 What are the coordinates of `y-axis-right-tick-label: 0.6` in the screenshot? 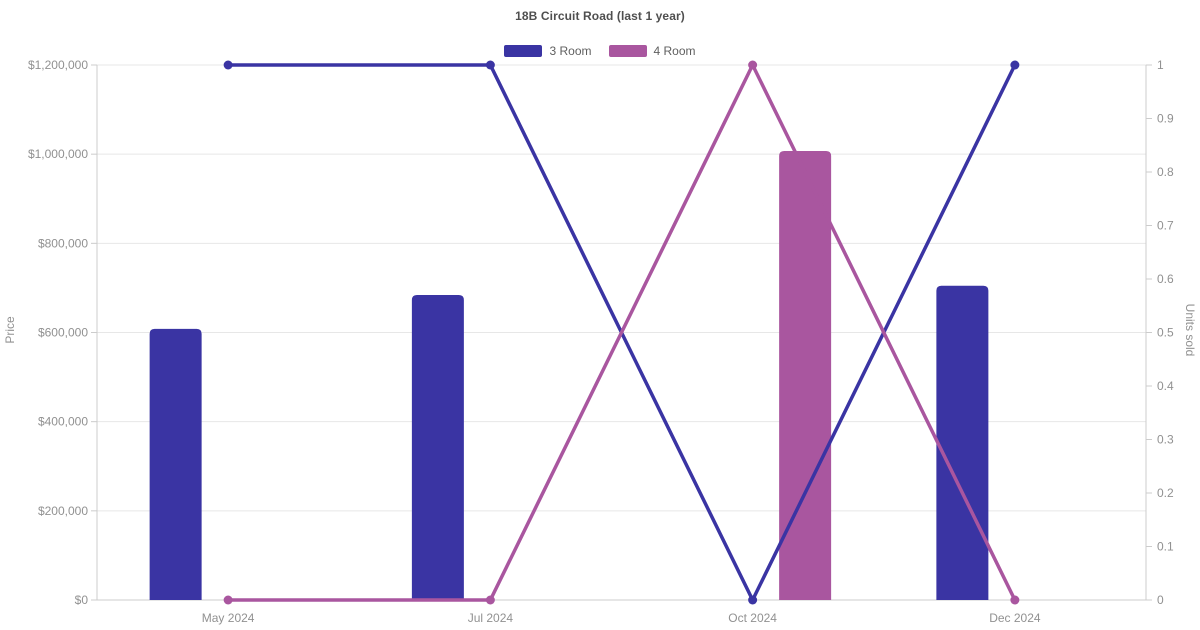 It's located at (1165, 279).